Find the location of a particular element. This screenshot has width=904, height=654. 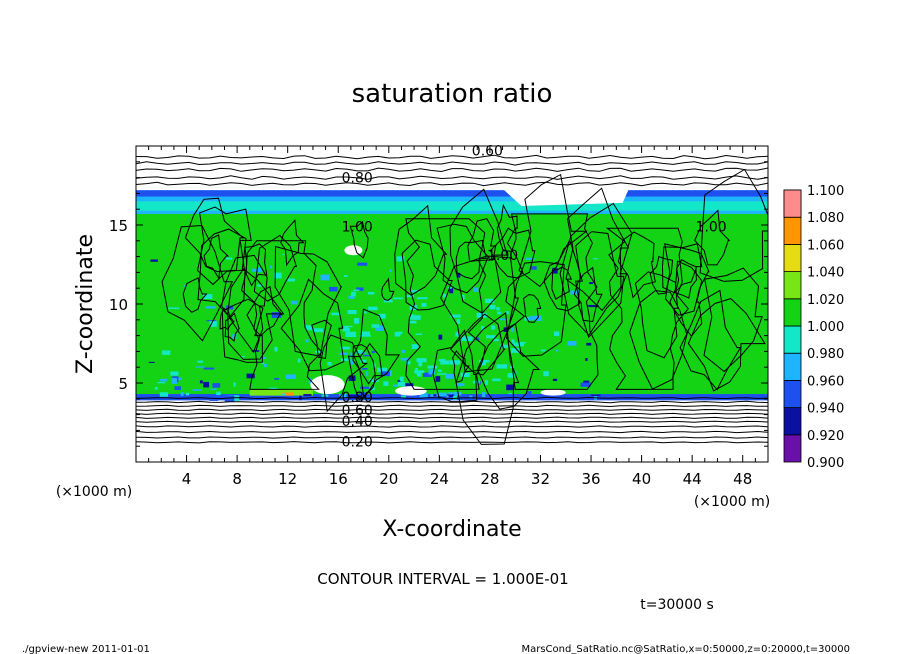

field-band-top-blue is located at coordinates (452, 193).